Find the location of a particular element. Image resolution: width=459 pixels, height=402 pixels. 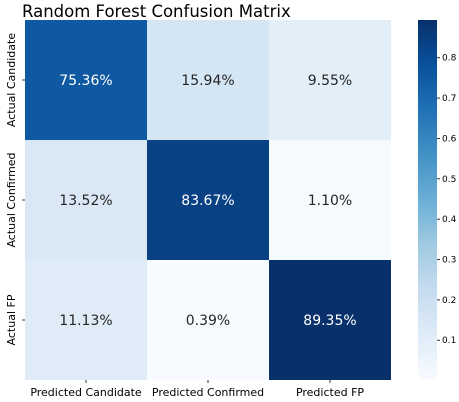

heatmap-cell-r0-c1 is located at coordinates (208, 80).